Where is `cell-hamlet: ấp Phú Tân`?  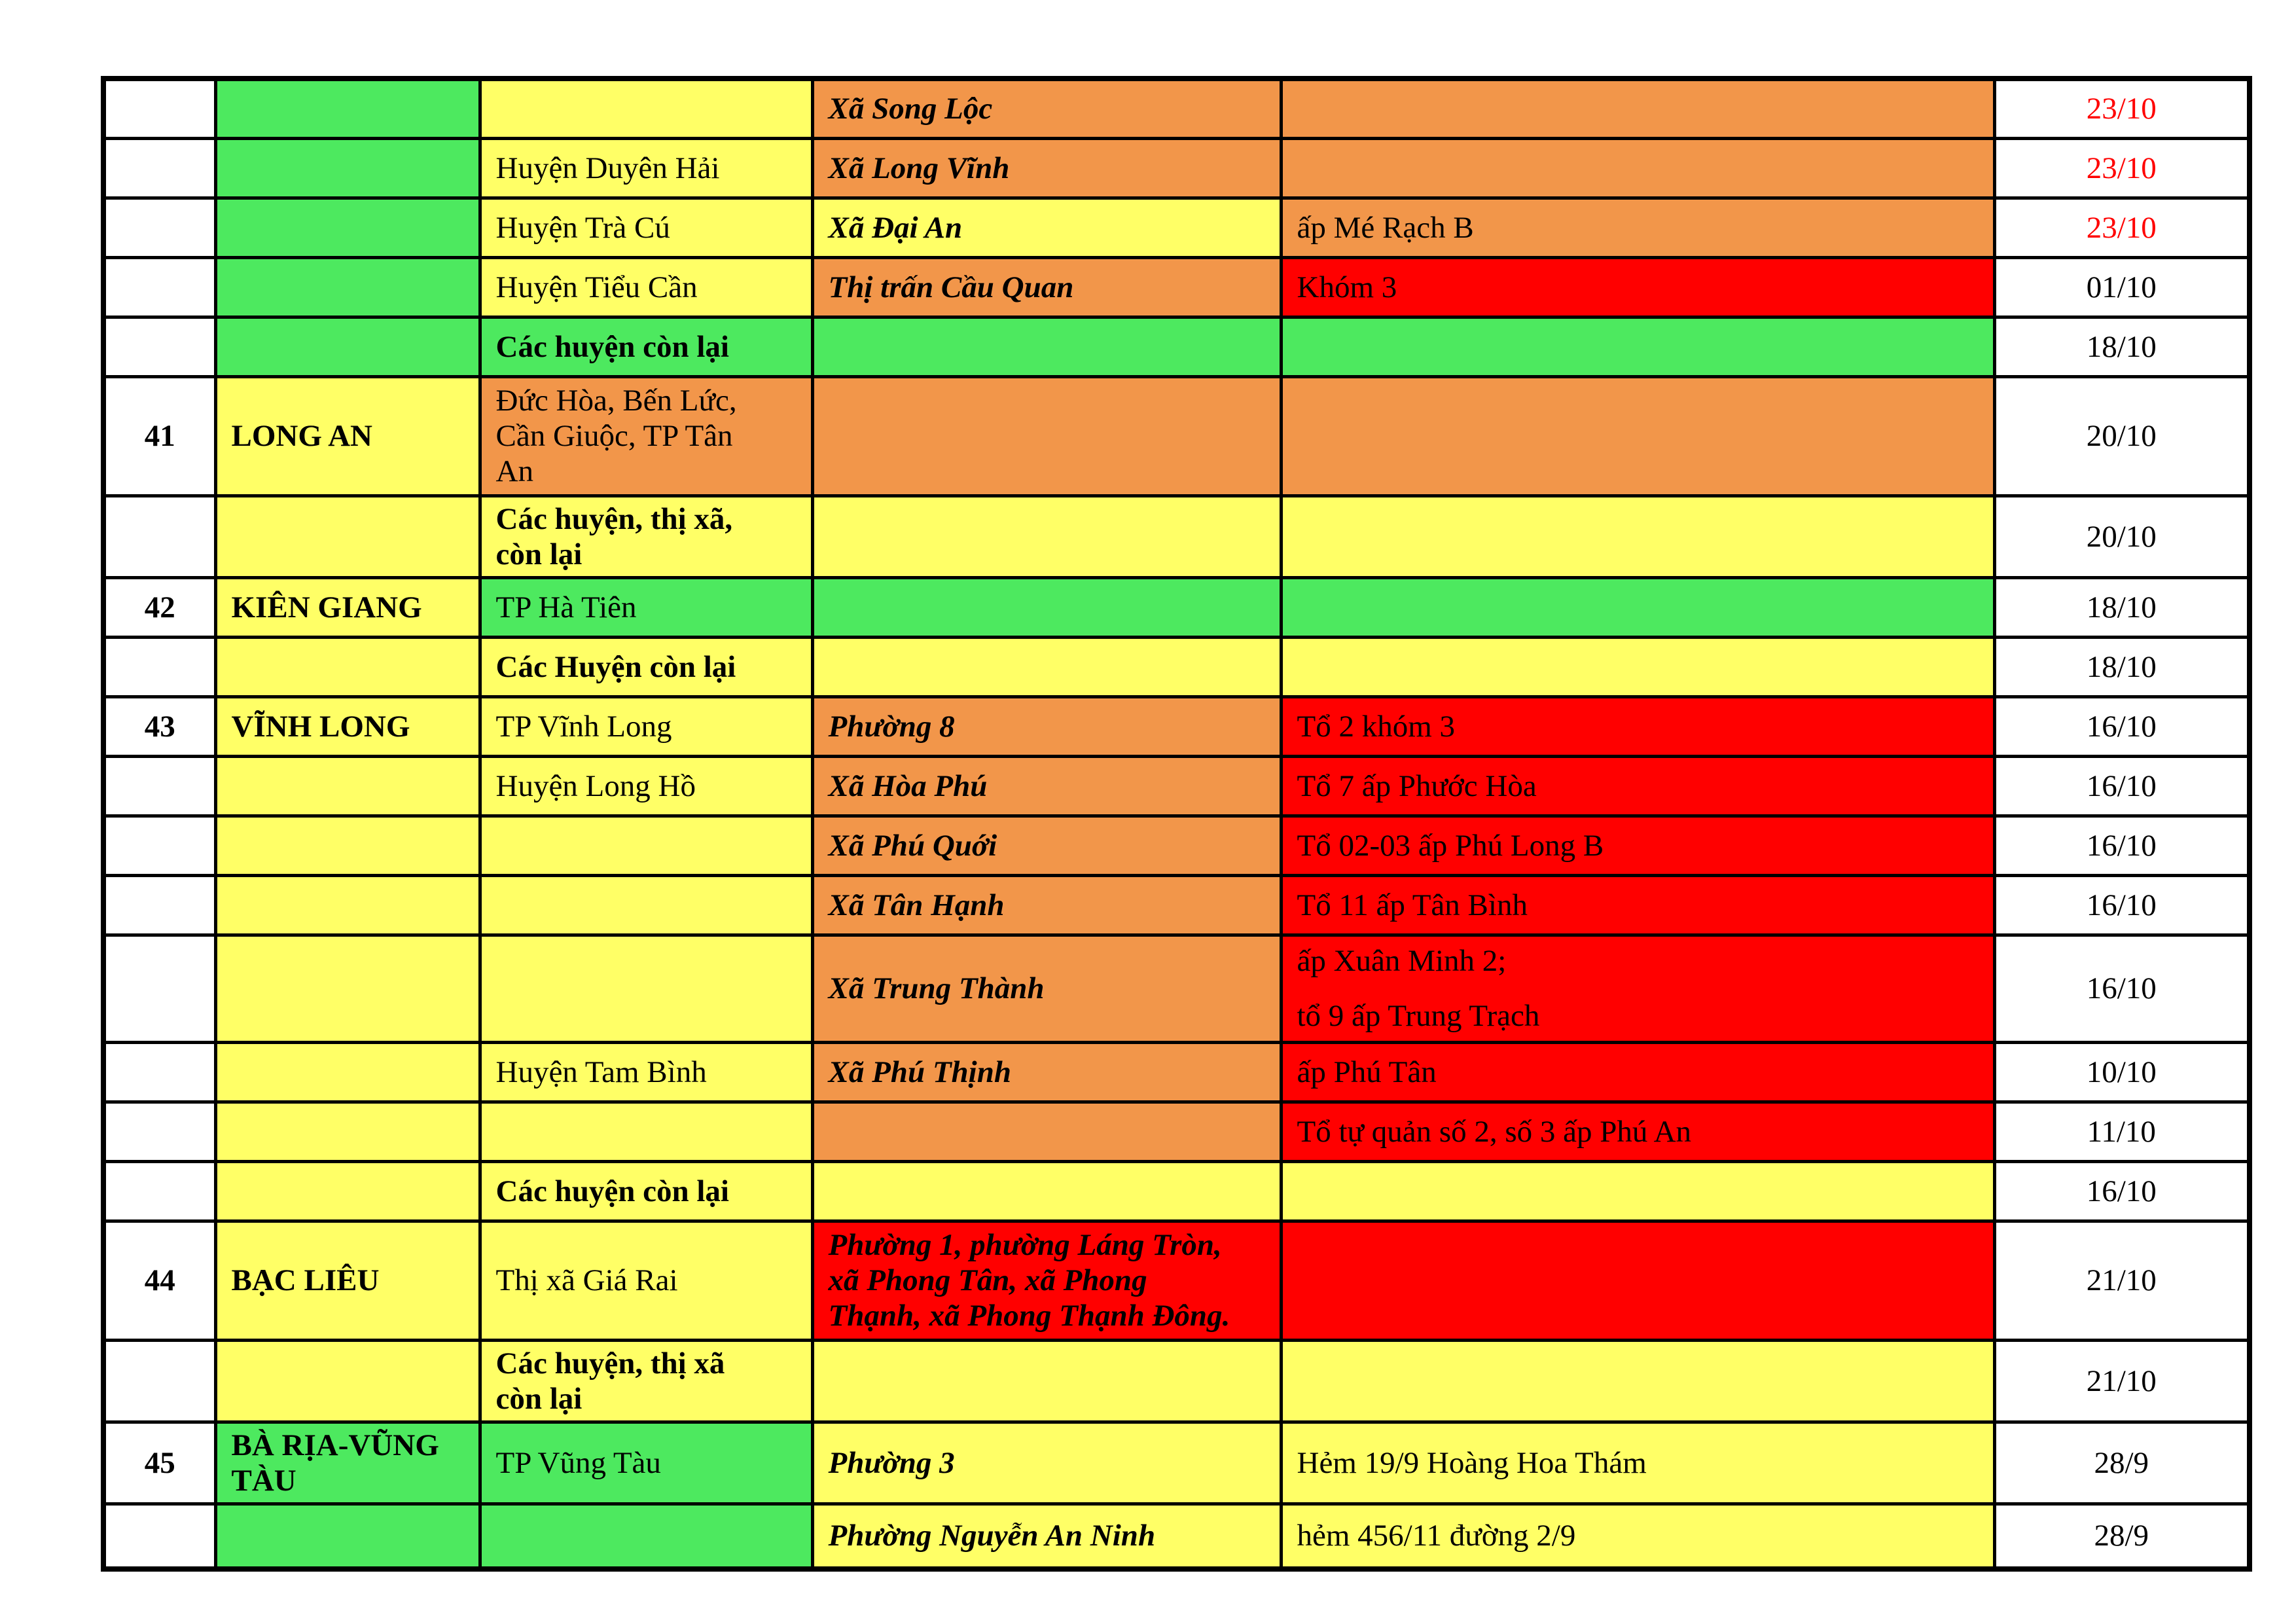 cell-hamlet: ấp Phú Tân is located at coordinates (1637, 1072).